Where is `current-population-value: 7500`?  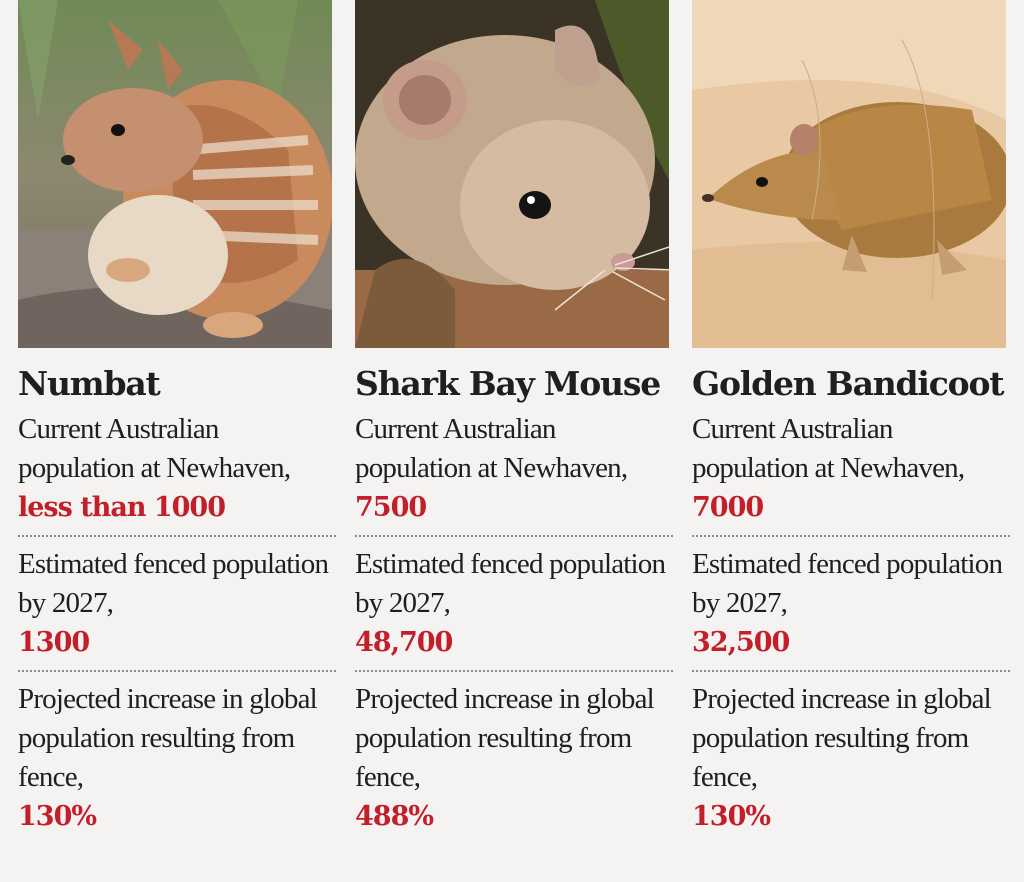
current-population-value: 7500 is located at coordinates (391, 507).